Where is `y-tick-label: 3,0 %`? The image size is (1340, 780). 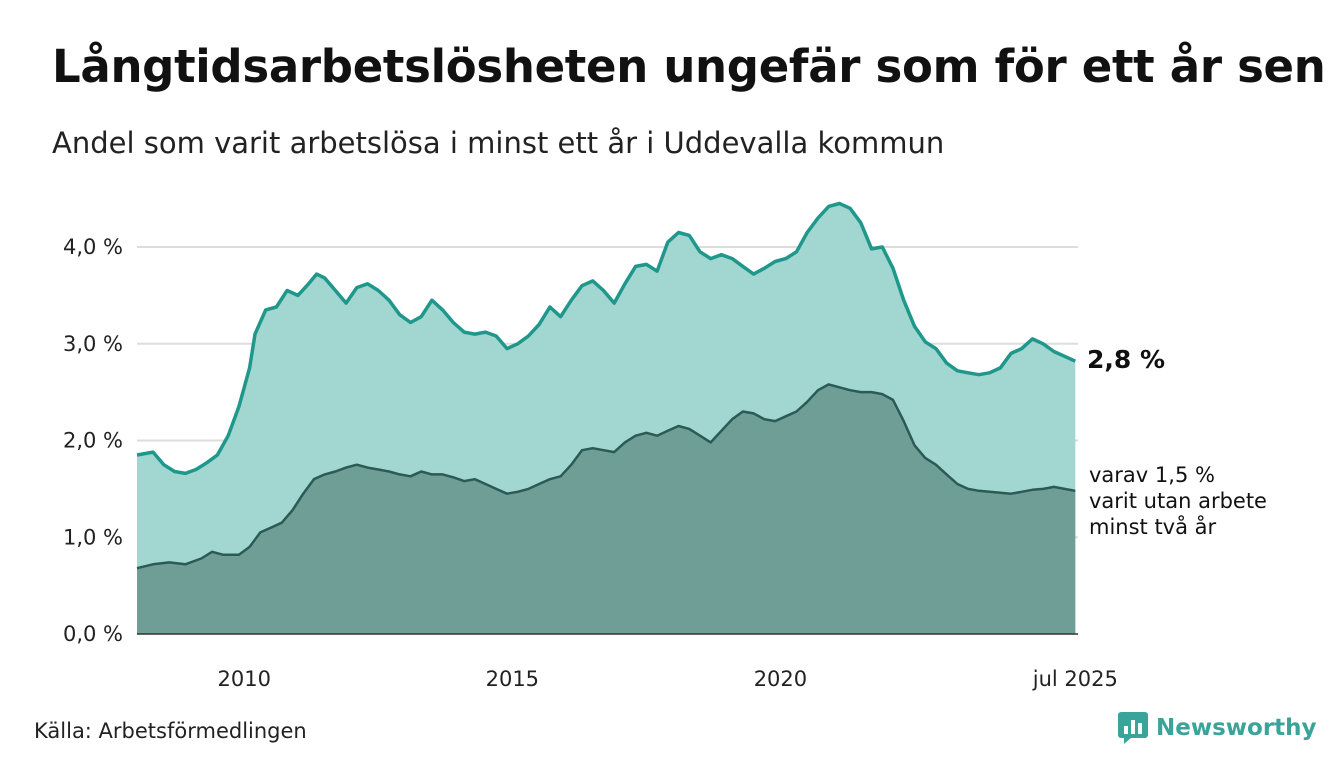
y-tick-label: 3,0 % is located at coordinates (93, 344).